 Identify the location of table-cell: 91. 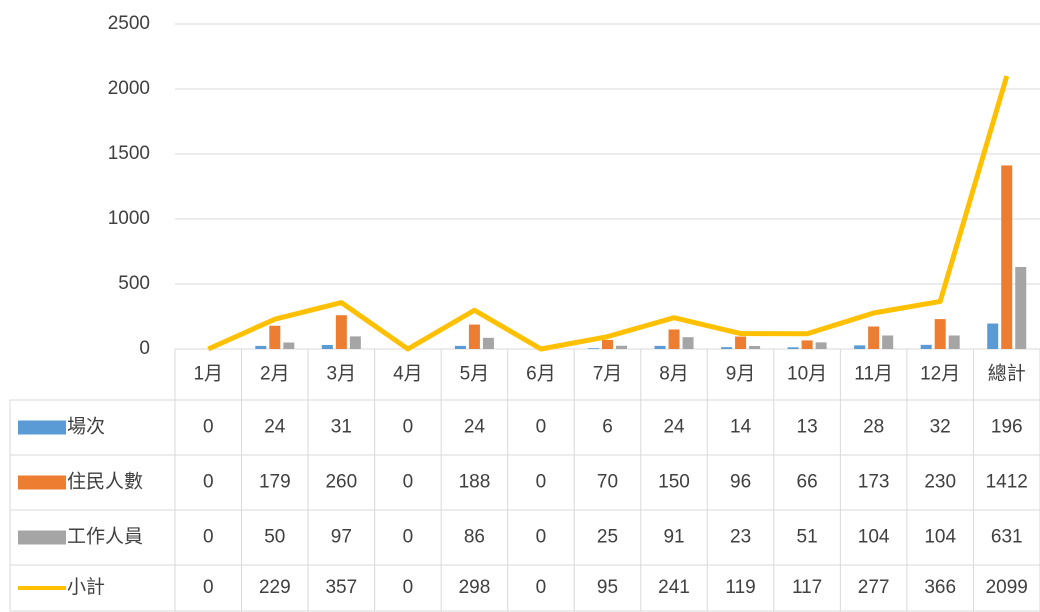
(673, 537).